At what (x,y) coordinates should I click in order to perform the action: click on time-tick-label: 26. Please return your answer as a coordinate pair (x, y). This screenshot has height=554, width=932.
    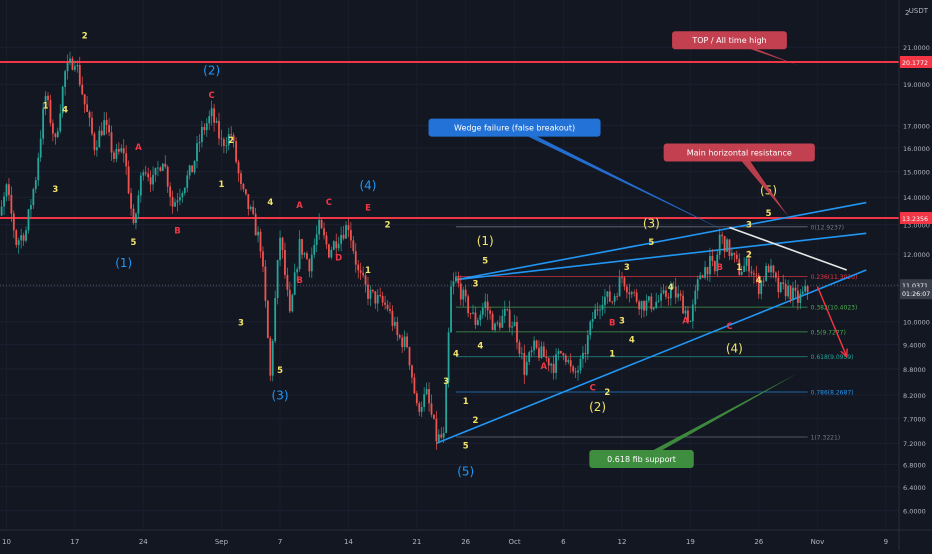
    Looking at the image, I should click on (758, 542).